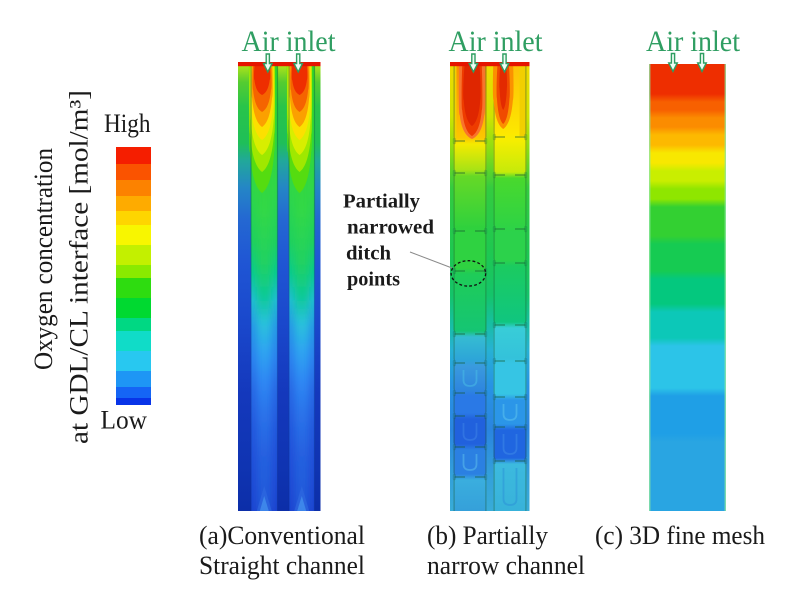  Describe the element at coordinates (282, 565) in the screenshot. I see `svg-text: Straight channel` at that location.